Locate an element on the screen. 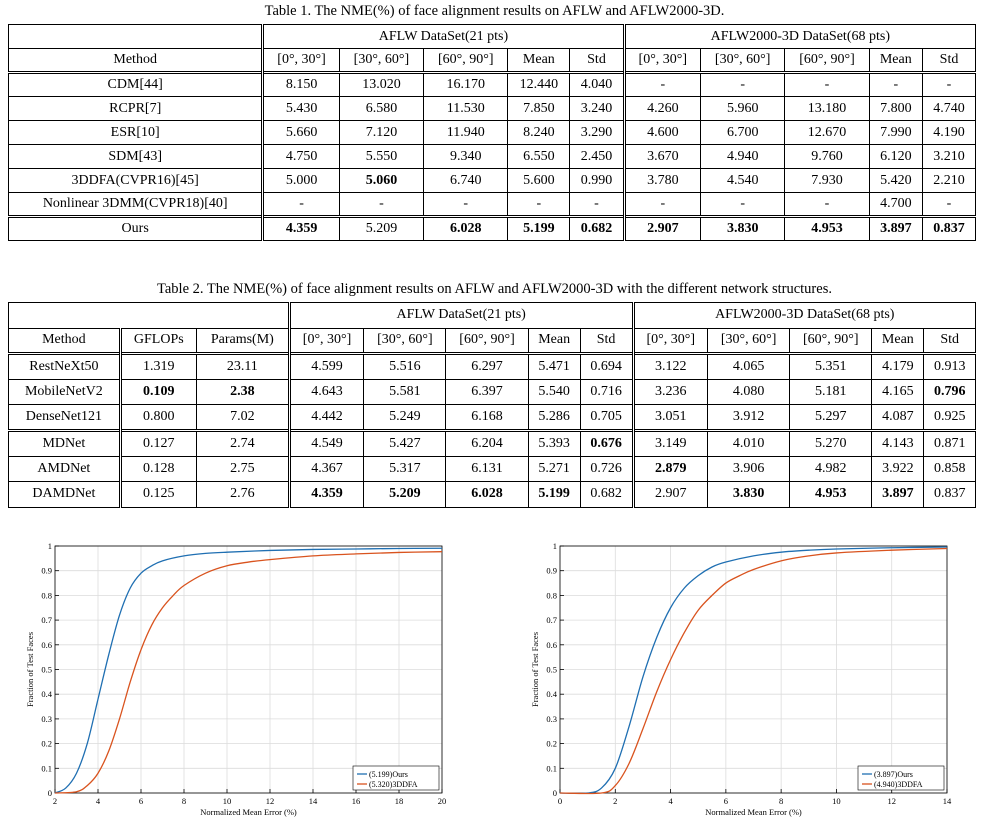 This screenshot has height=830, width=989. table2-method-cell: DAMDNet is located at coordinates (64, 494).